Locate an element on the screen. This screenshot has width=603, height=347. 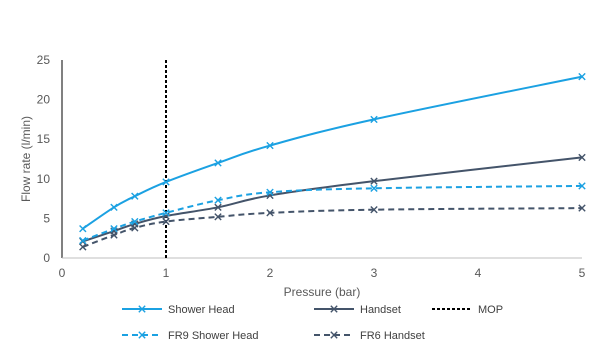
legend-label-fr6-handset: FR6 Handset is located at coordinates (392, 336).